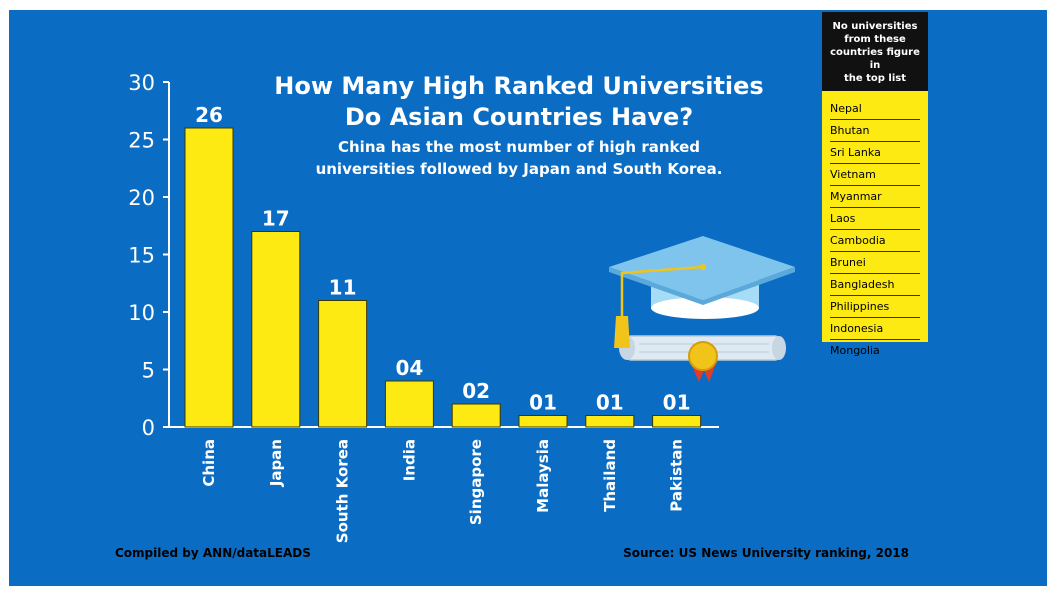 This screenshot has height=596, width=1059. I want to click on source-text: Source: US News University ranking, 2018, so click(766, 553).